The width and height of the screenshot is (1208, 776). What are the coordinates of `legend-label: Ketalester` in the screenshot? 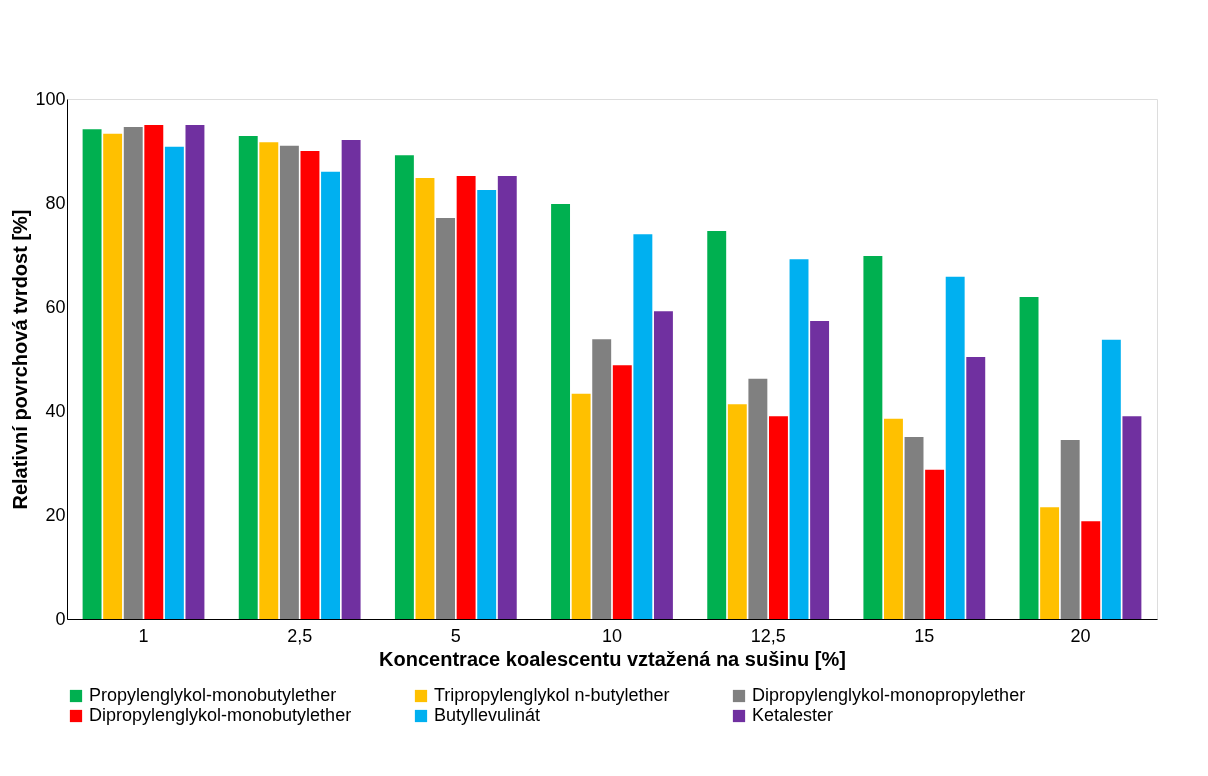 It's located at (793, 715).